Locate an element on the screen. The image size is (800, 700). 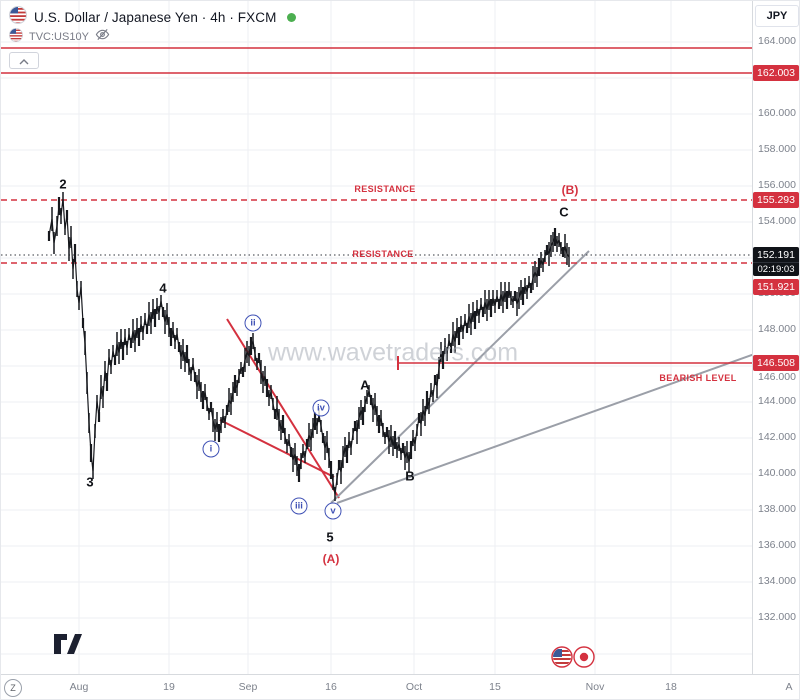
collapse-legend-button is located at coordinates (24, 60).